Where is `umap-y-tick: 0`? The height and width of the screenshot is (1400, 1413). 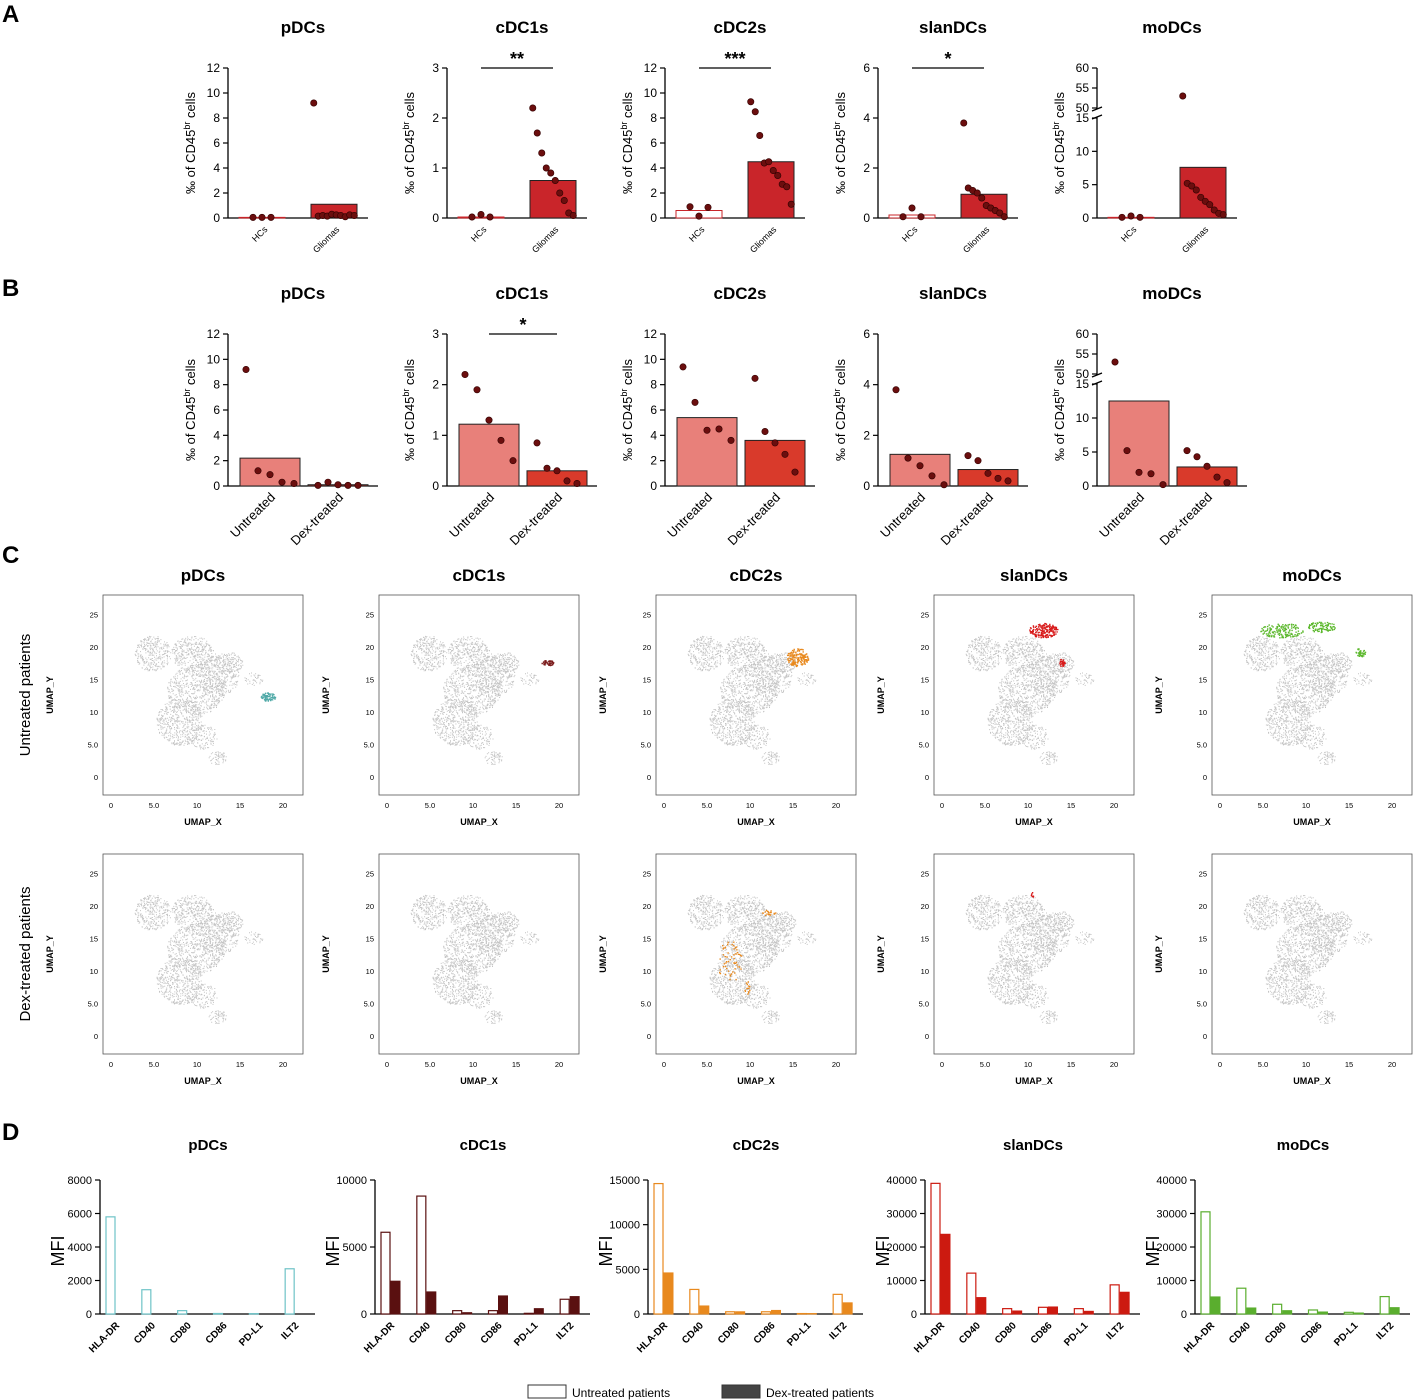 umap-y-tick: 0 is located at coordinates (1205, 1036).